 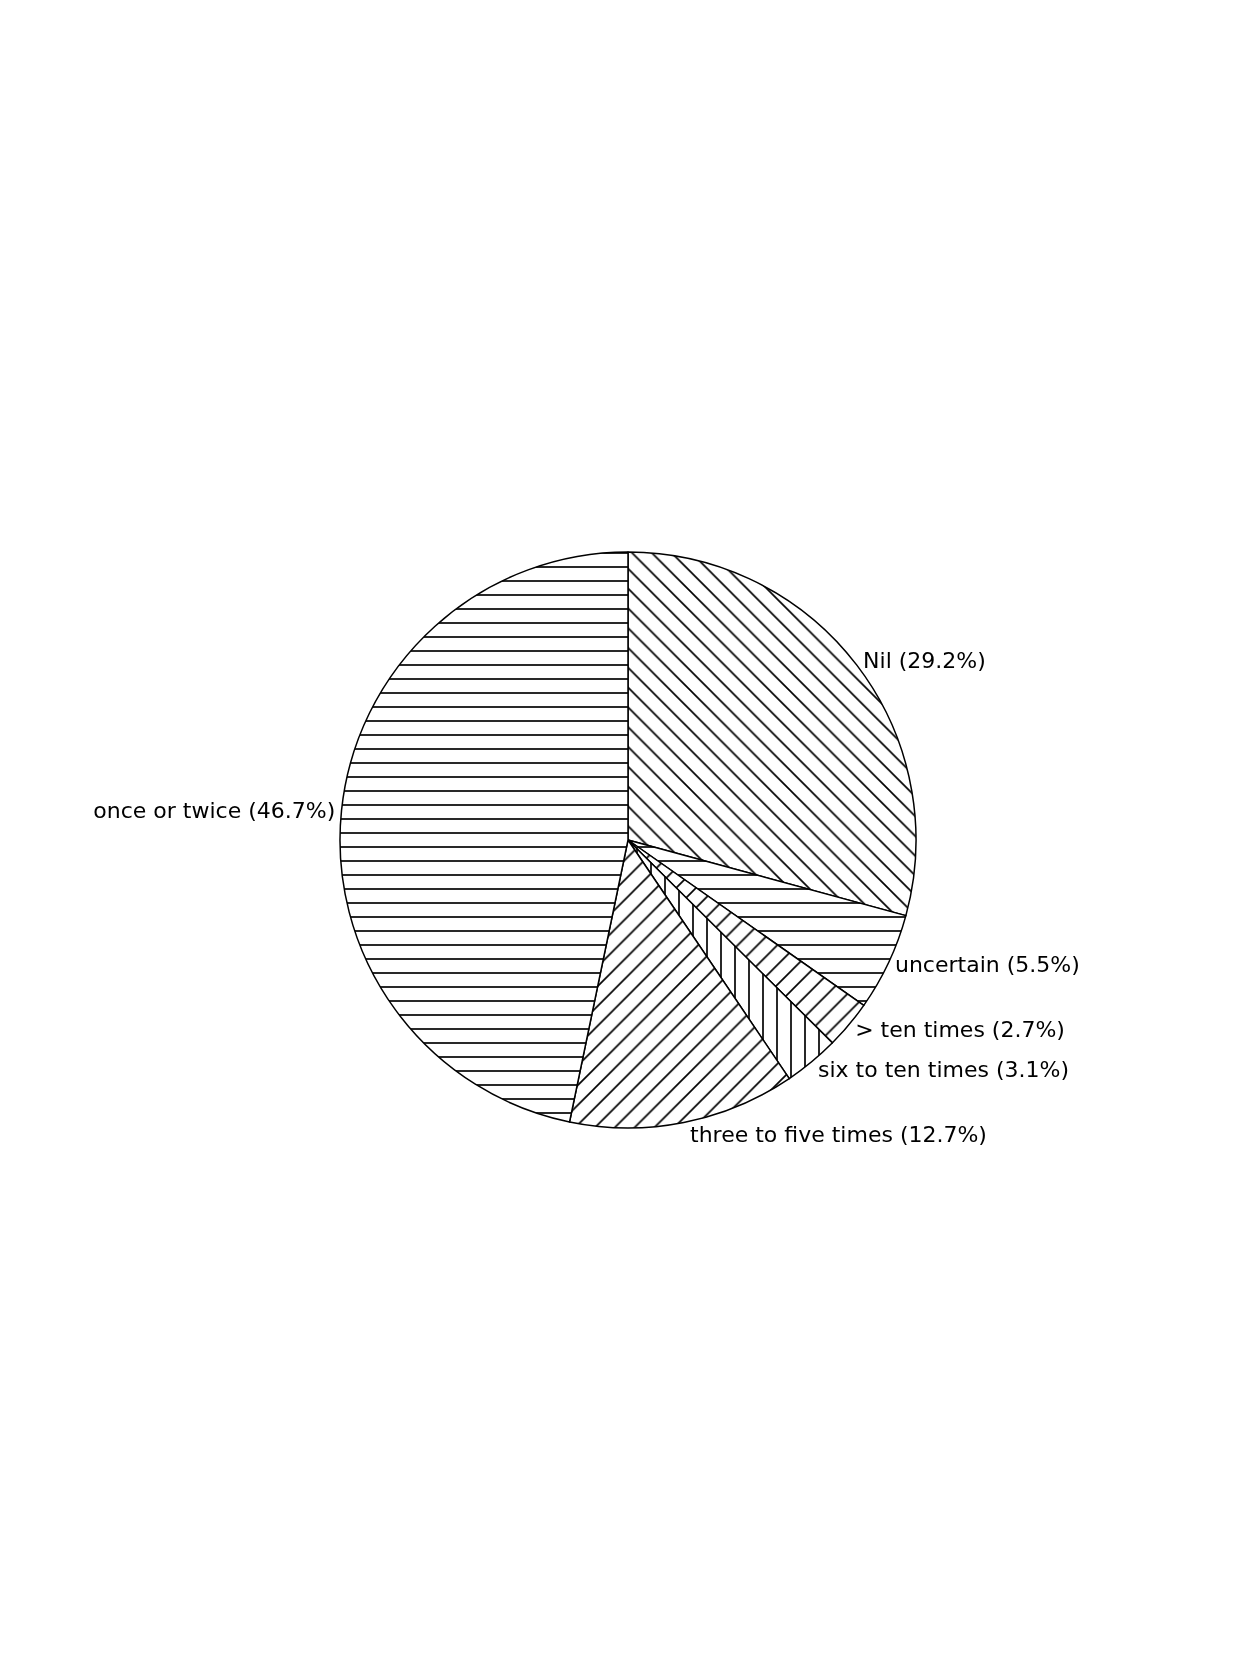 I want to click on slice-label: three to five times (12.7%), so click(x=838, y=1135).